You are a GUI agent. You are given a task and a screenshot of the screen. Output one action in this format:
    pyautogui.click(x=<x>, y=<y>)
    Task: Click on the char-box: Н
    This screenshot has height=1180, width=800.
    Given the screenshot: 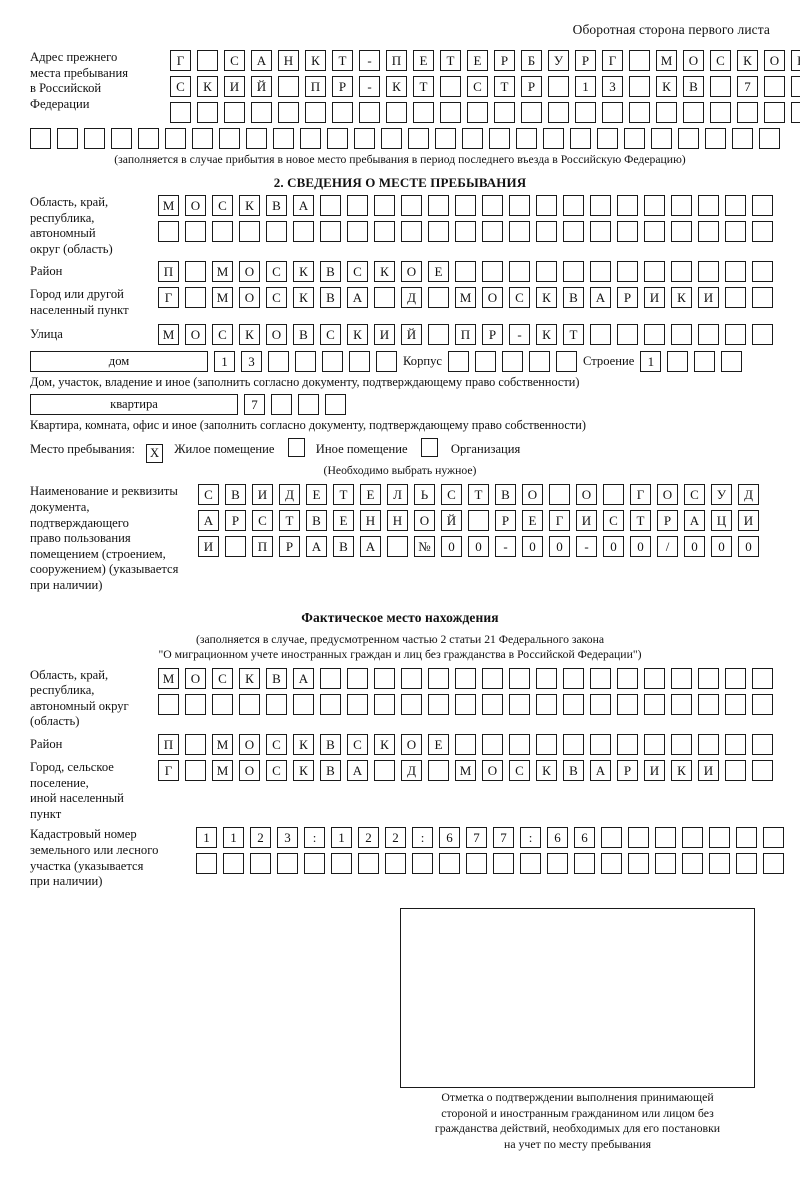 What is the action you would take?
    pyautogui.click(x=288, y=60)
    